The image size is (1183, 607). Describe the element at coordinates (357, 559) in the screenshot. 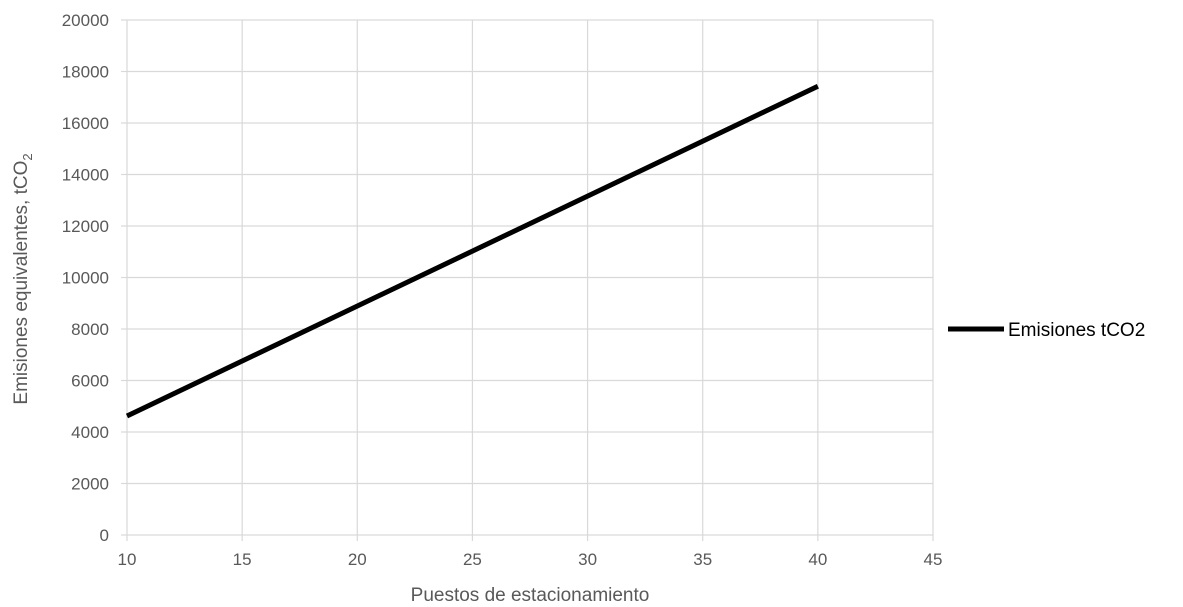

I see `x-tick-label: 20` at that location.